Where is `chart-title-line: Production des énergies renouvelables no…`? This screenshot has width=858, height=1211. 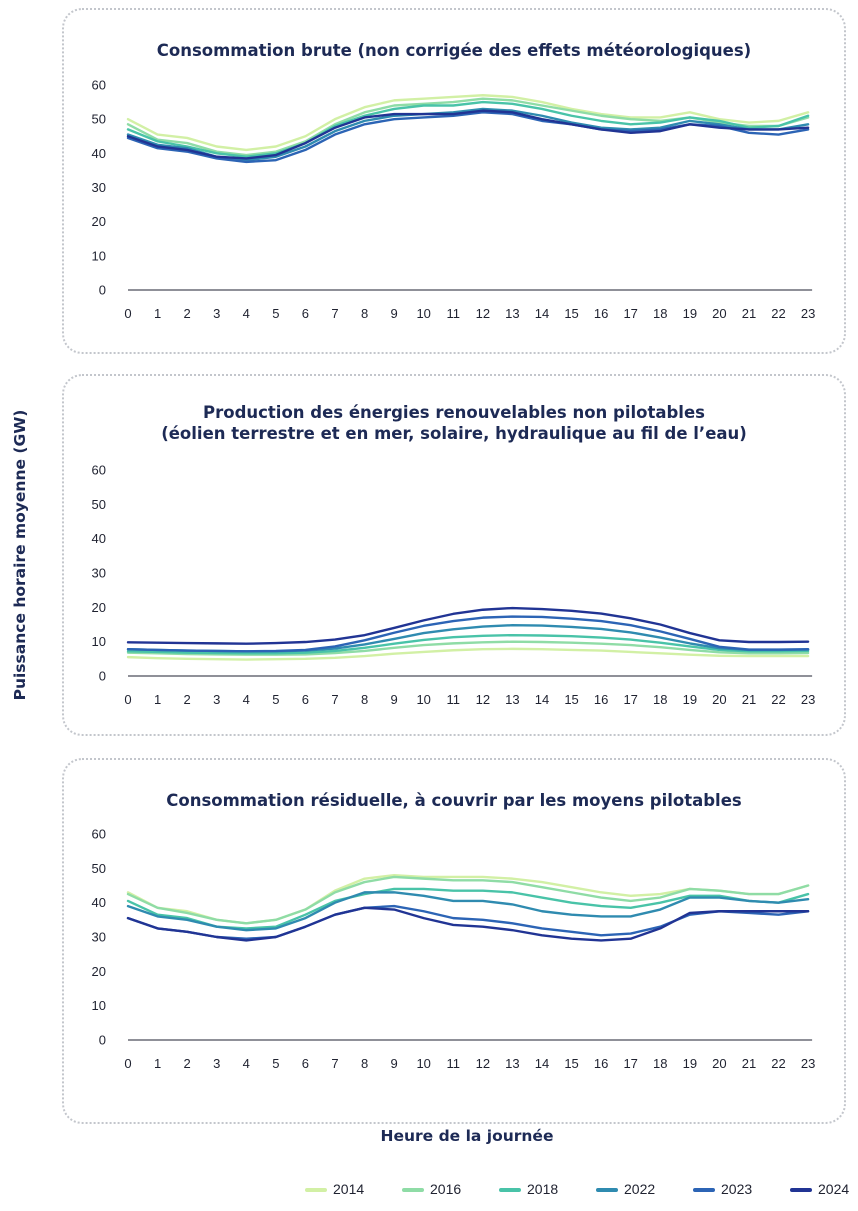 chart-title-line: Production des énergies renouvelables no… is located at coordinates (454, 412).